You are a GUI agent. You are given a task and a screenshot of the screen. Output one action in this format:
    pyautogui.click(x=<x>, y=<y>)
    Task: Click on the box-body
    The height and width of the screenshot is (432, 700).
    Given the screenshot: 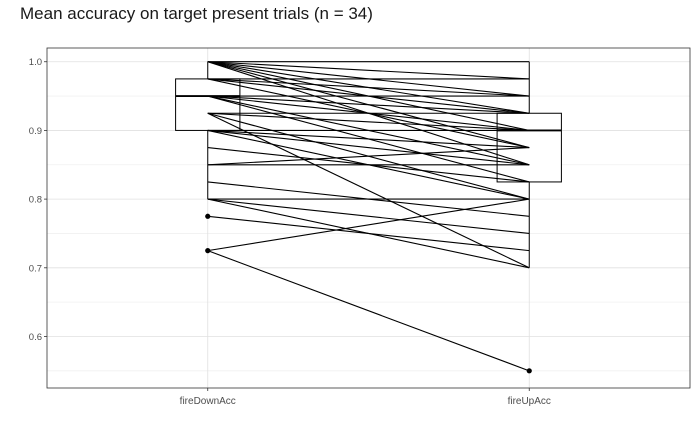 What is the action you would take?
    pyautogui.click(x=208, y=104)
    